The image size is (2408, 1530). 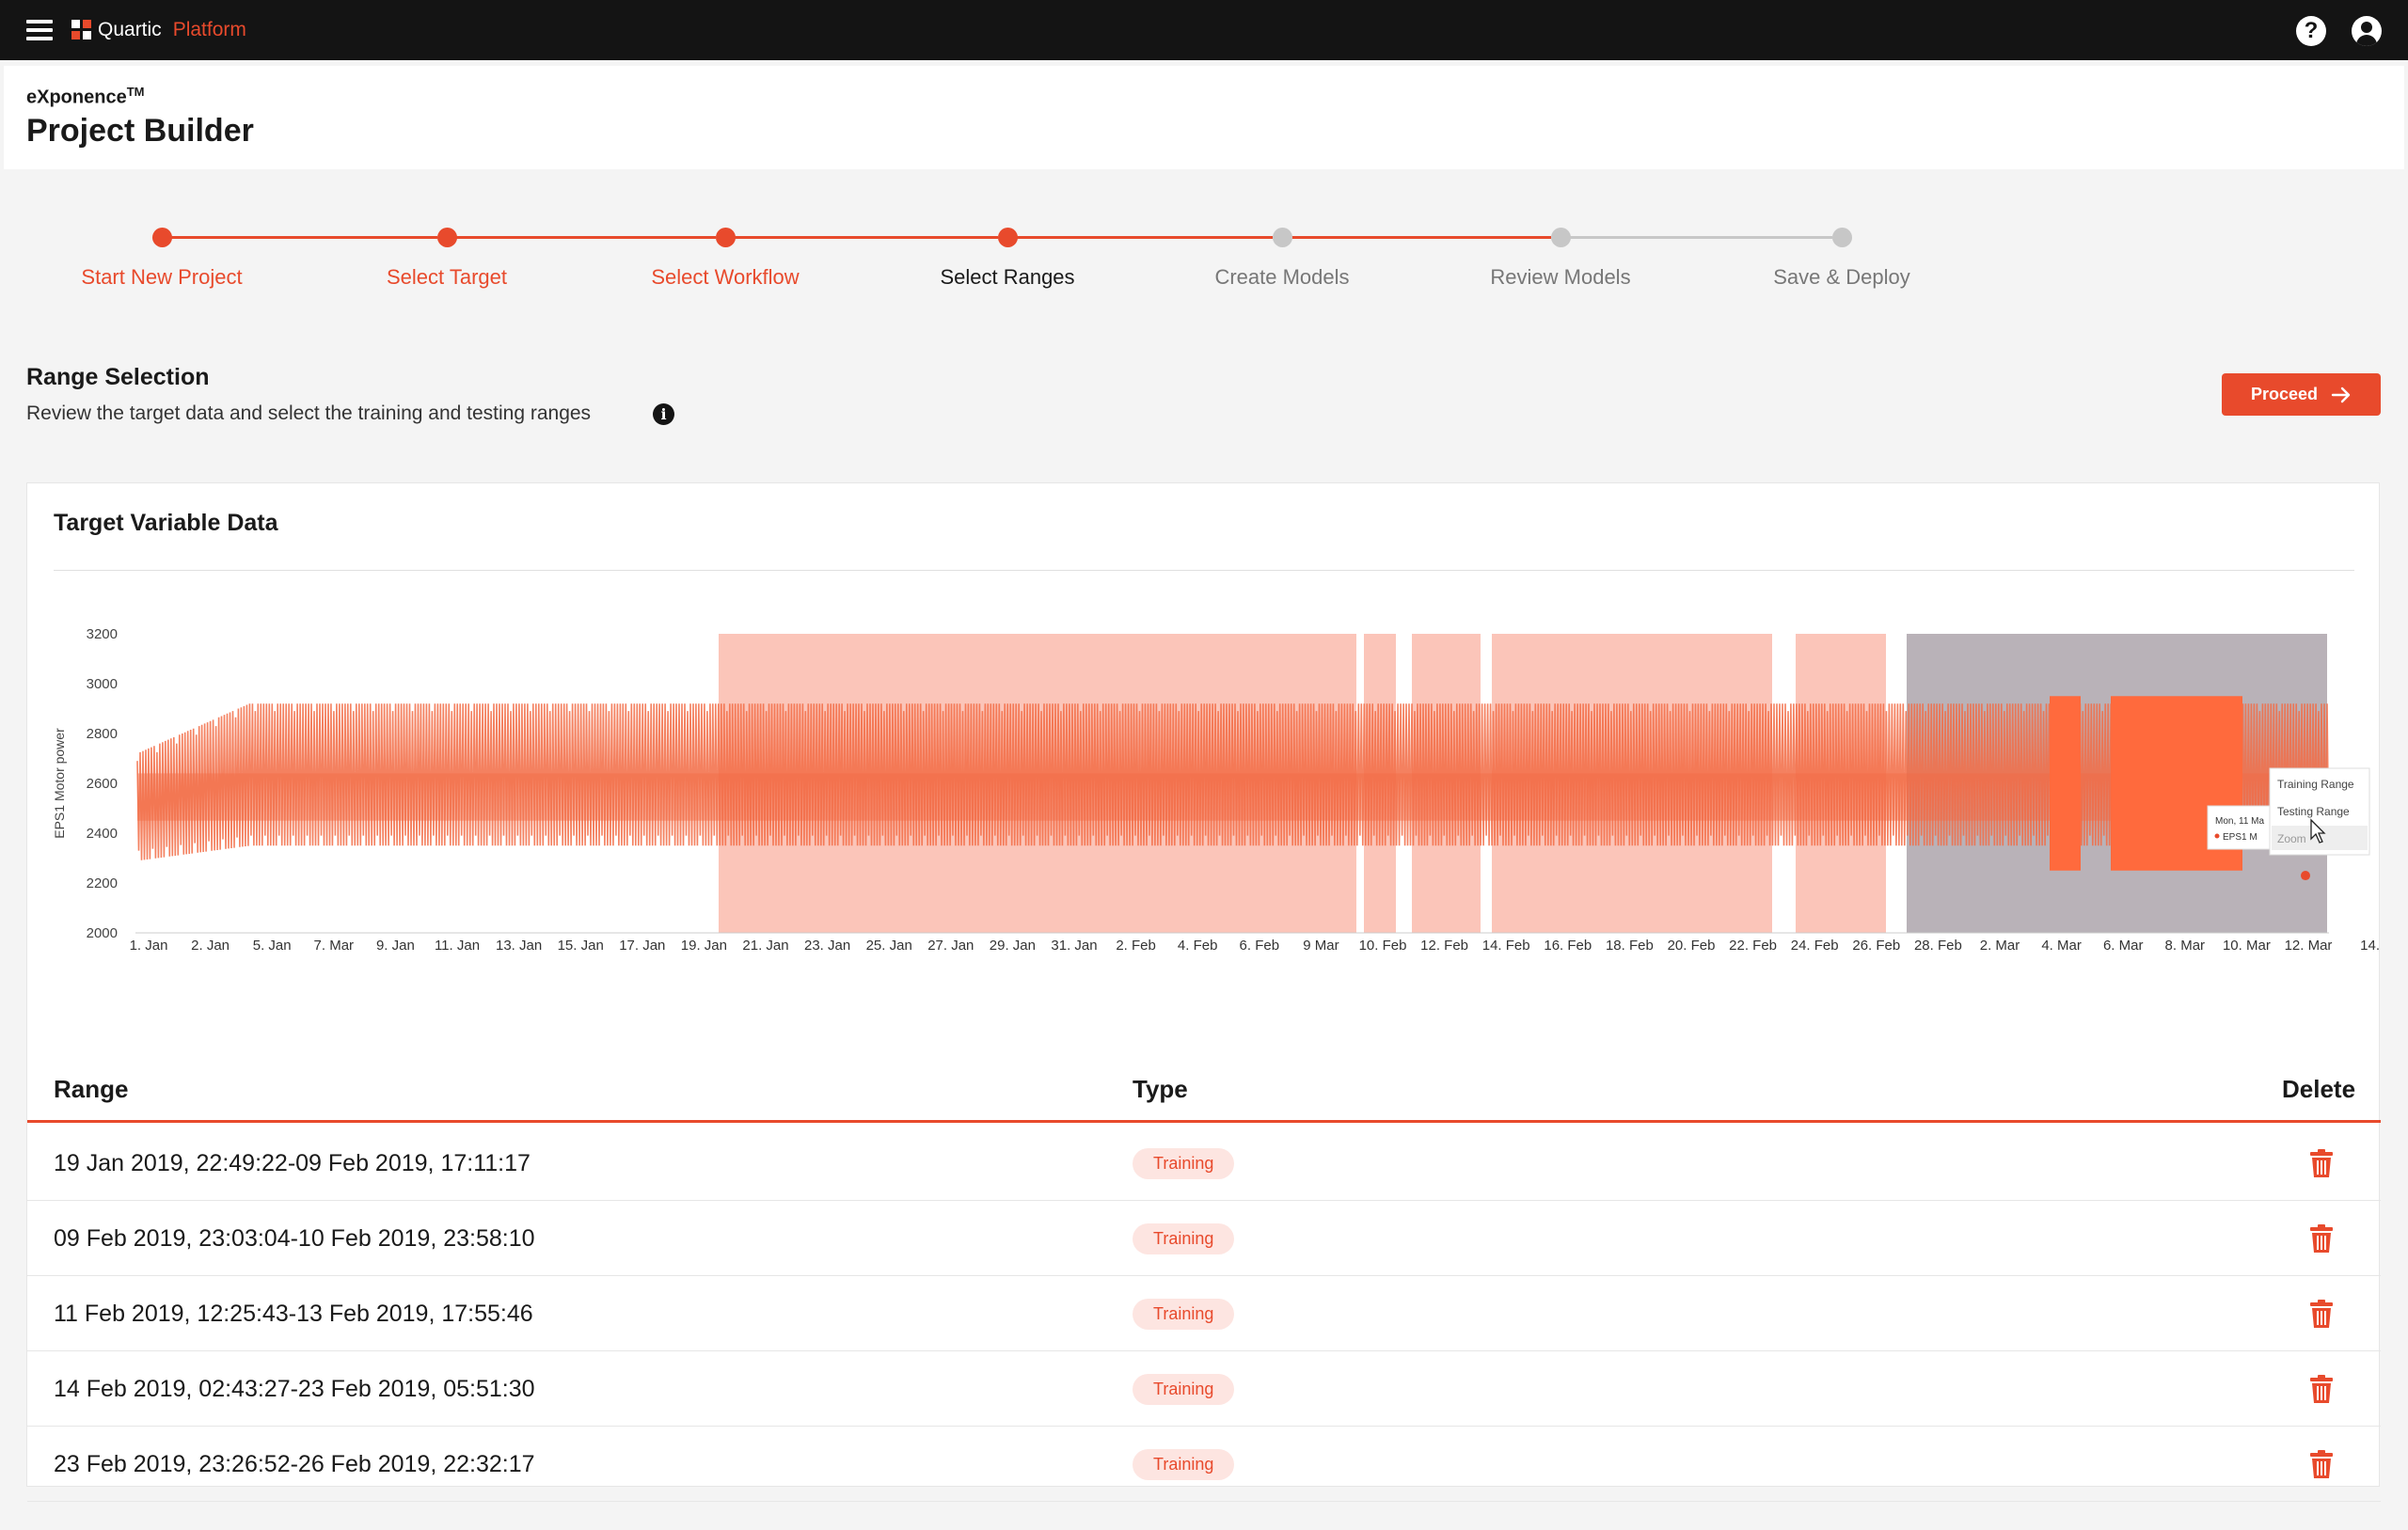 What do you see at coordinates (1198, 946) in the screenshot?
I see `x-tick-label: 4. Feb` at bounding box center [1198, 946].